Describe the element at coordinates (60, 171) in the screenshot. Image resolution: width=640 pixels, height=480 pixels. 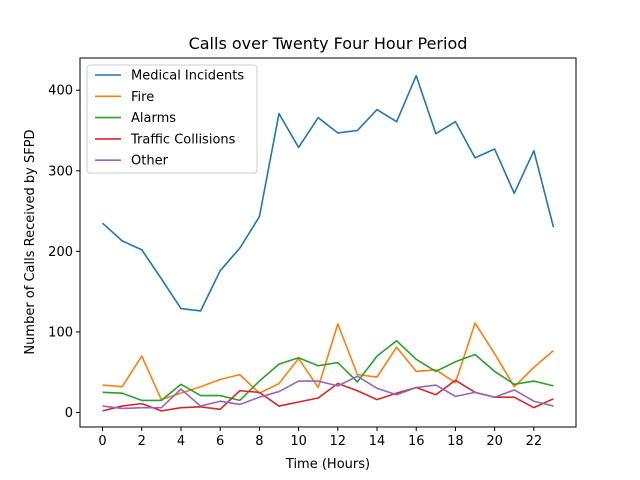
I see `y-tick-label: 300` at that location.